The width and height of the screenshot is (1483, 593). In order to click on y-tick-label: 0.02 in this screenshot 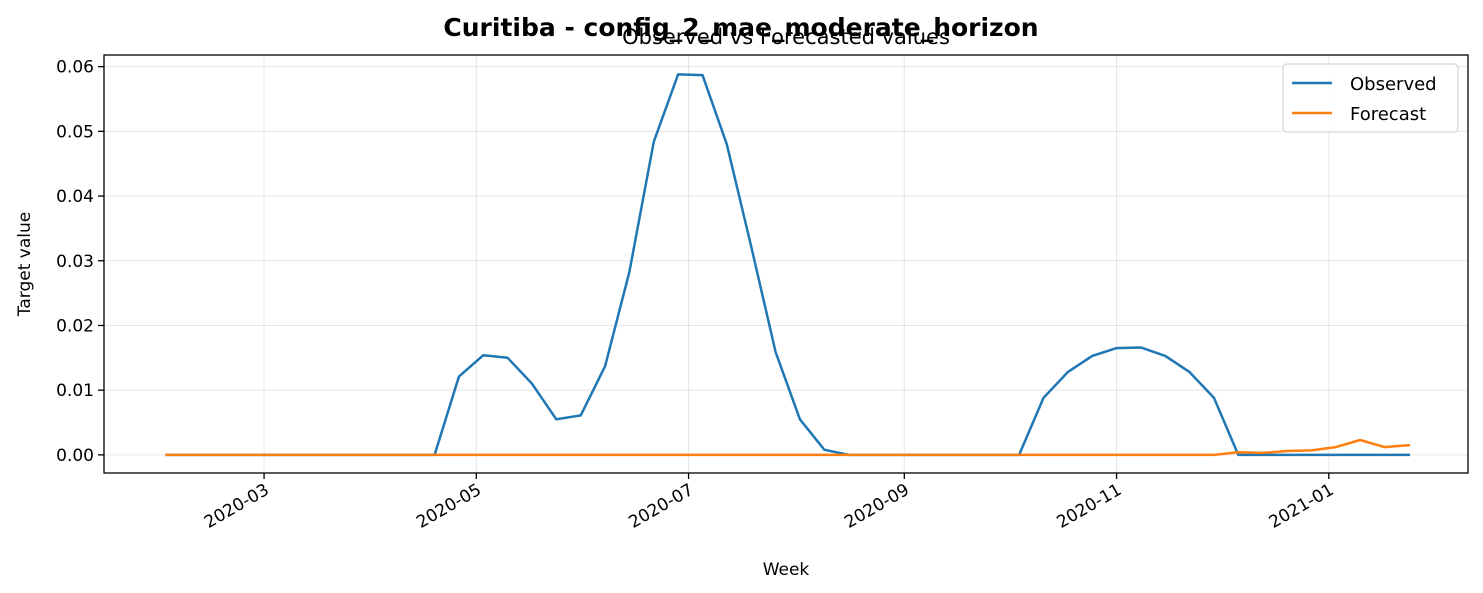, I will do `click(75, 326)`.